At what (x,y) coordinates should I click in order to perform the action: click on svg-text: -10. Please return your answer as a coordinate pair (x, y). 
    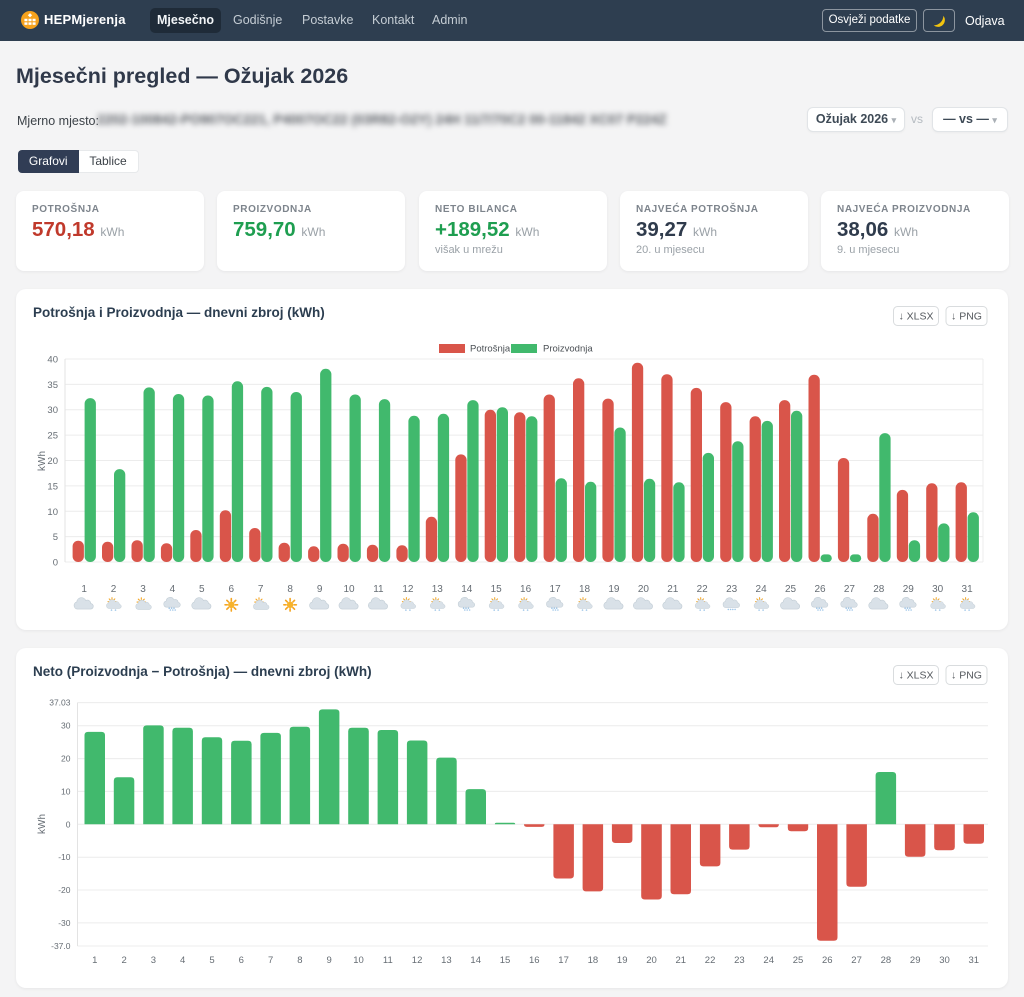
    Looking at the image, I should click on (64, 857).